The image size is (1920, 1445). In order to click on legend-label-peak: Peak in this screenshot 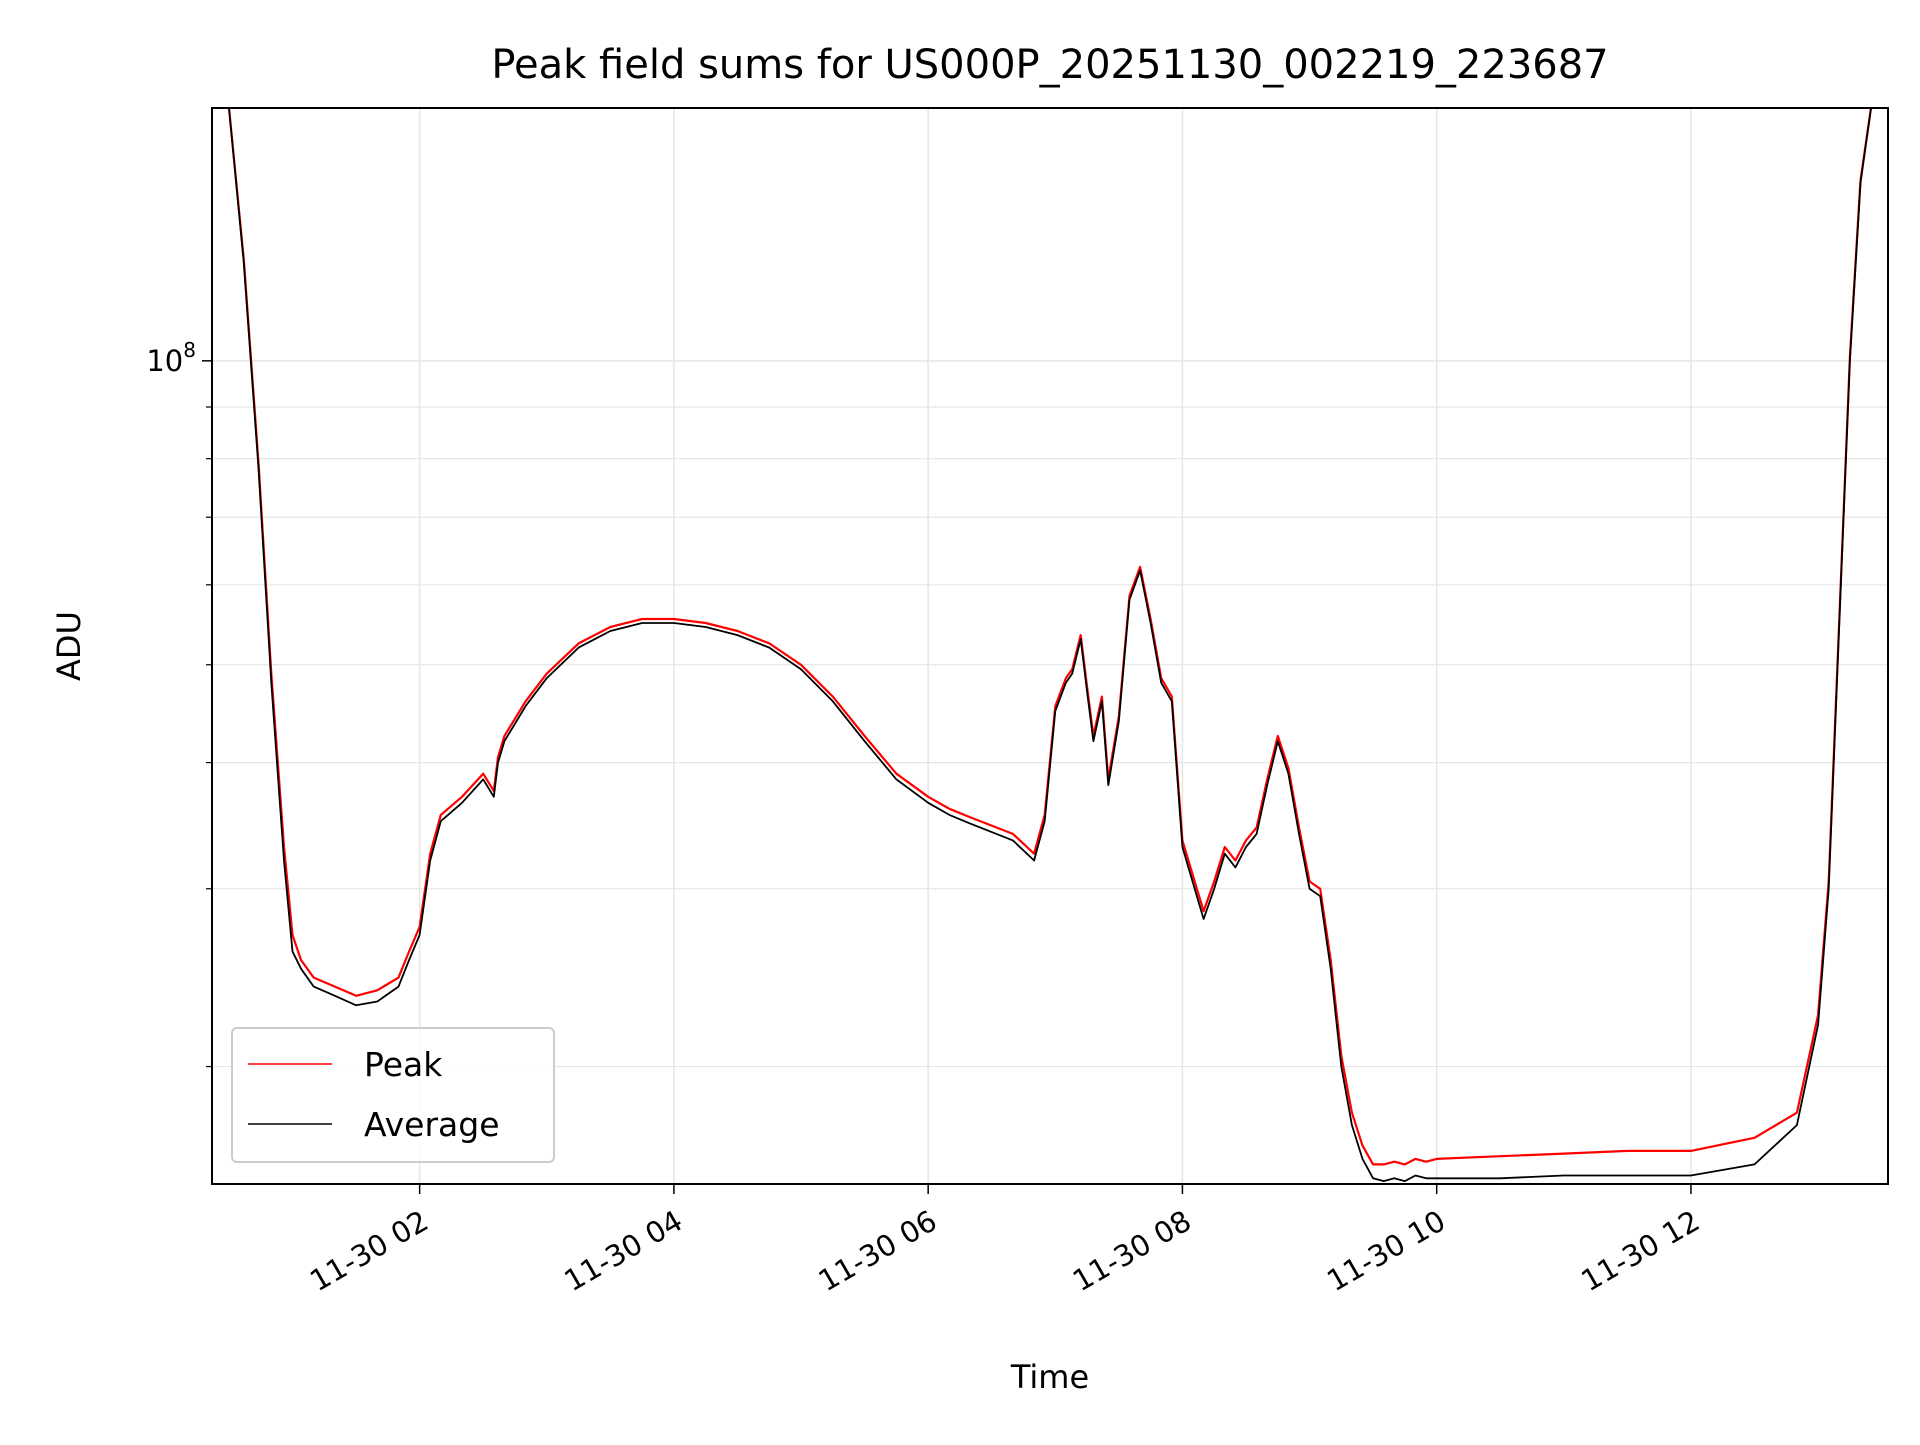, I will do `click(403, 1064)`.